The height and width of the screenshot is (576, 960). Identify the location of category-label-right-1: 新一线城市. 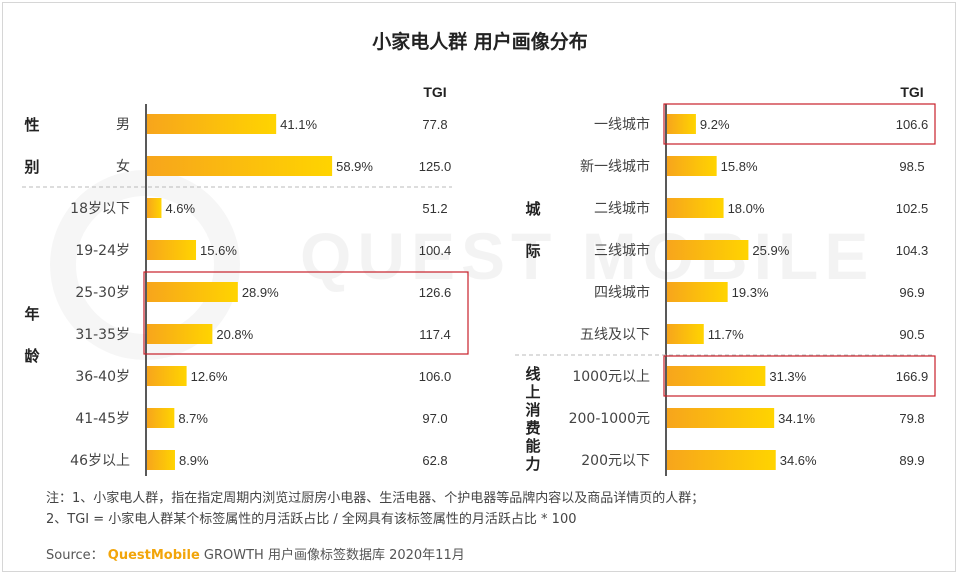
(615, 166).